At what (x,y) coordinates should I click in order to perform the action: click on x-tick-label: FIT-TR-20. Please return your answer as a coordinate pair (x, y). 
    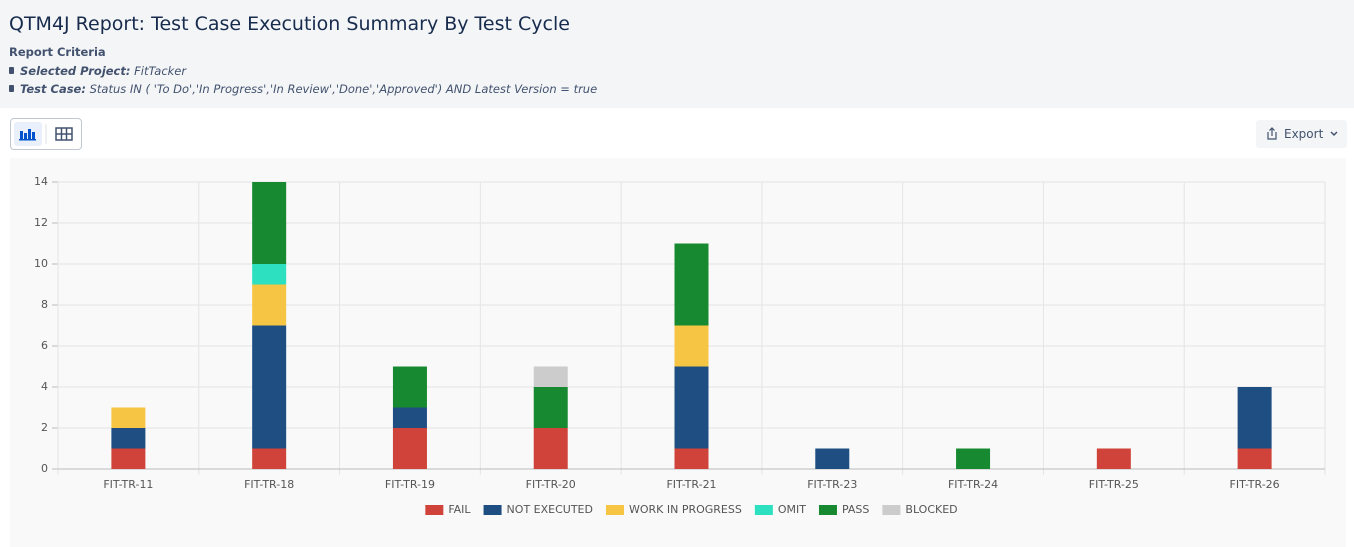
    Looking at the image, I should click on (551, 484).